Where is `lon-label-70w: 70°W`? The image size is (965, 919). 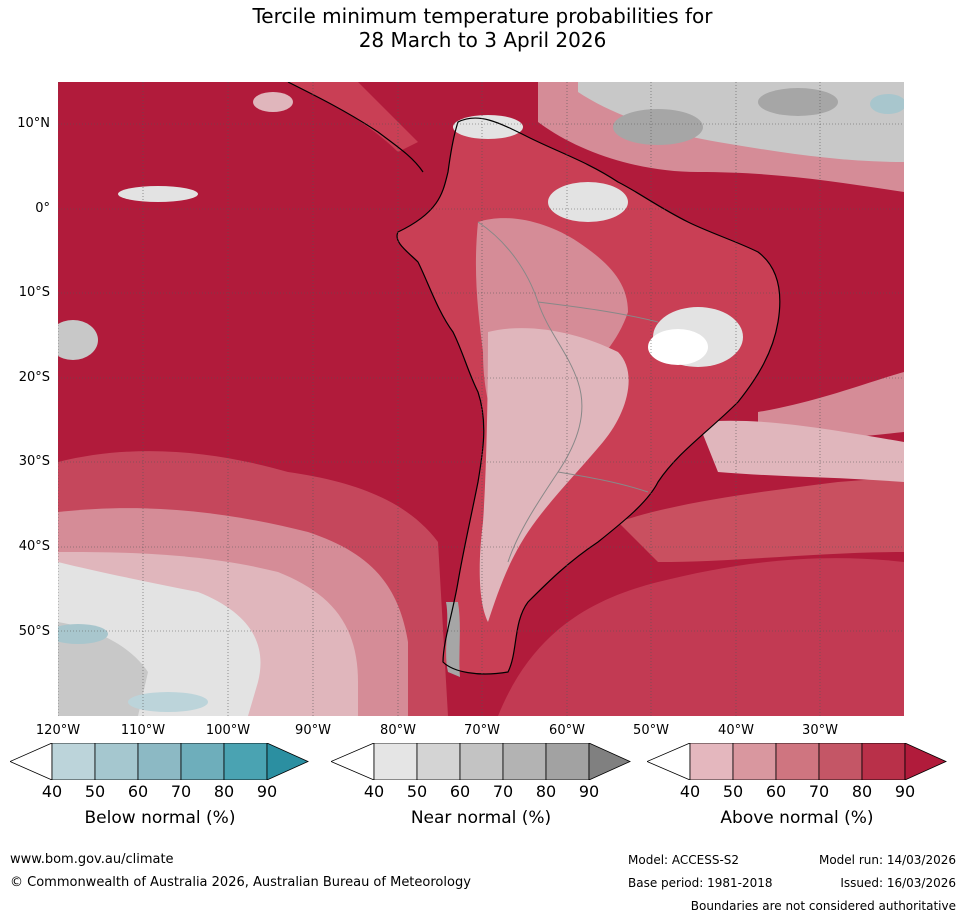 lon-label-70w: 70°W is located at coordinates (482, 730).